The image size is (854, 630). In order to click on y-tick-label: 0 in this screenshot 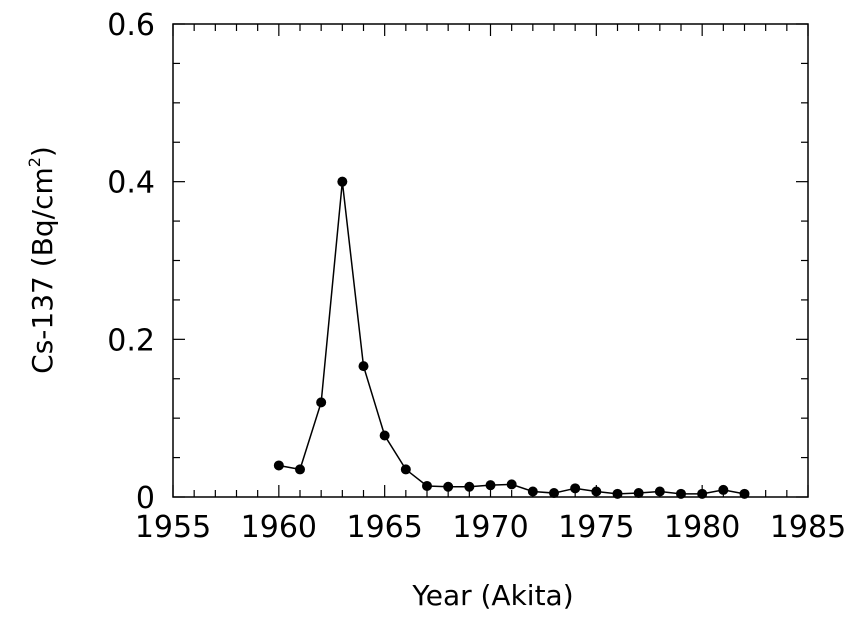, I will do `click(145, 498)`.